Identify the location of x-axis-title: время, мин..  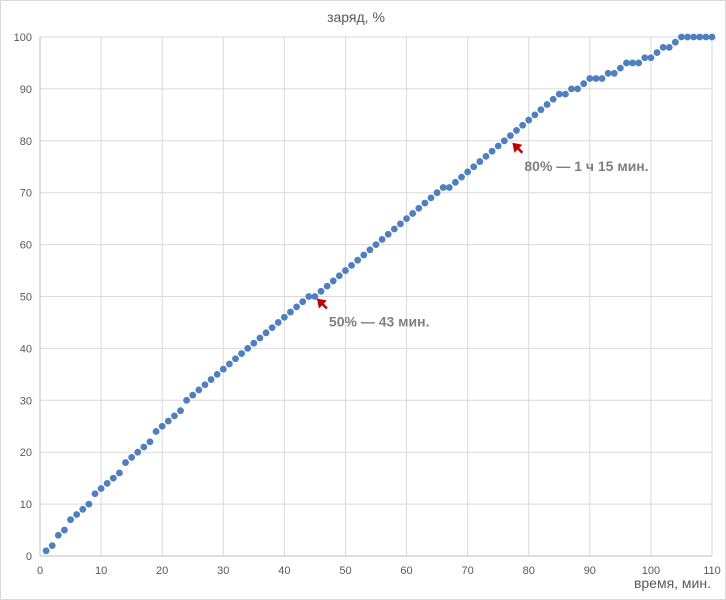
(672, 583).